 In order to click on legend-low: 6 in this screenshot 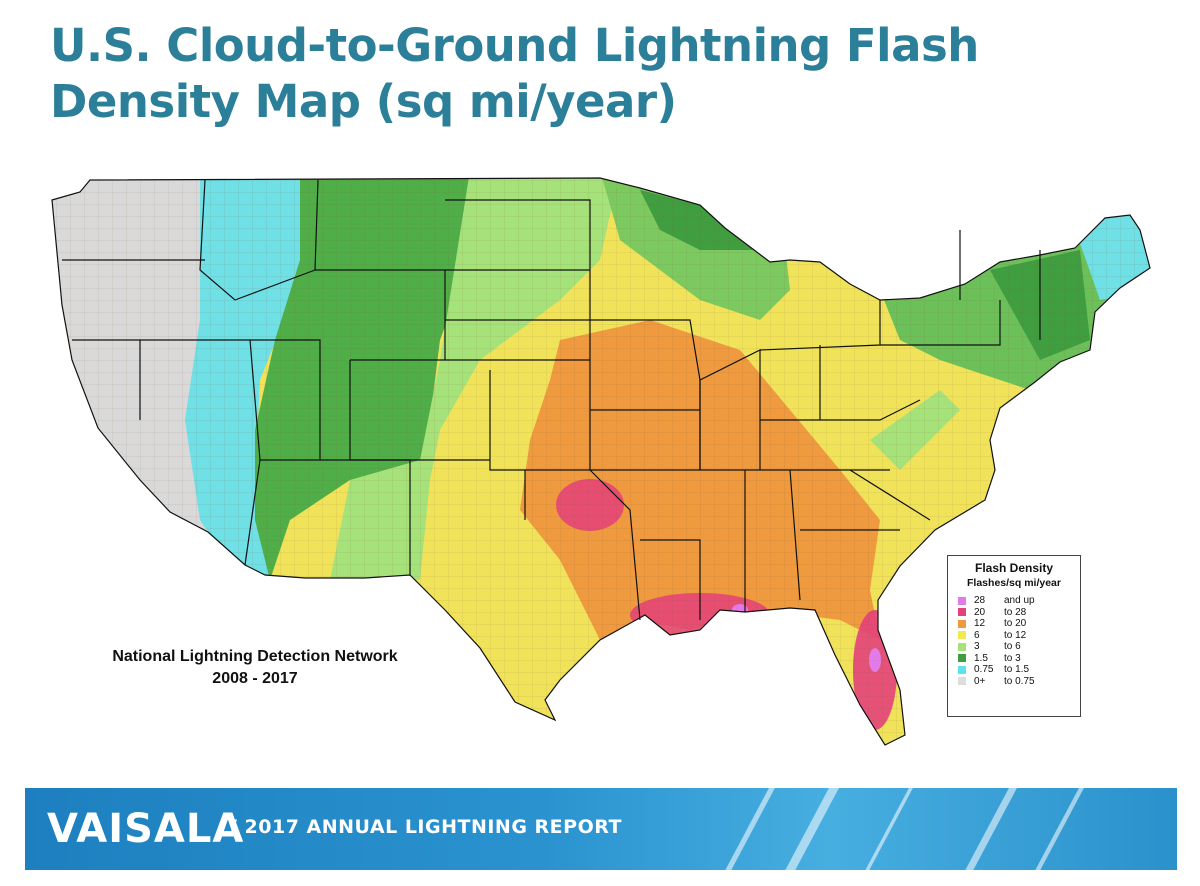, I will do `click(977, 635)`.